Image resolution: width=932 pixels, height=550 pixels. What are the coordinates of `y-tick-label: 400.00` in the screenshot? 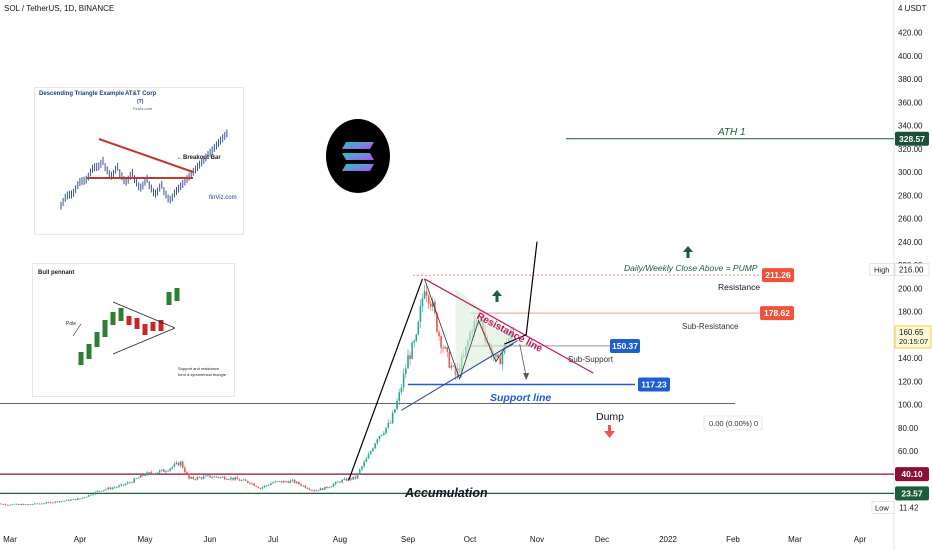 It's located at (910, 56).